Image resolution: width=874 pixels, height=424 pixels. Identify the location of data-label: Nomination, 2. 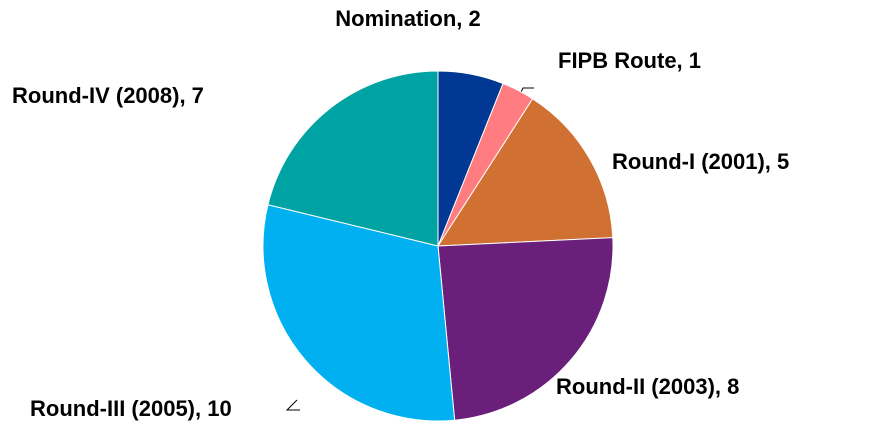
(407, 18).